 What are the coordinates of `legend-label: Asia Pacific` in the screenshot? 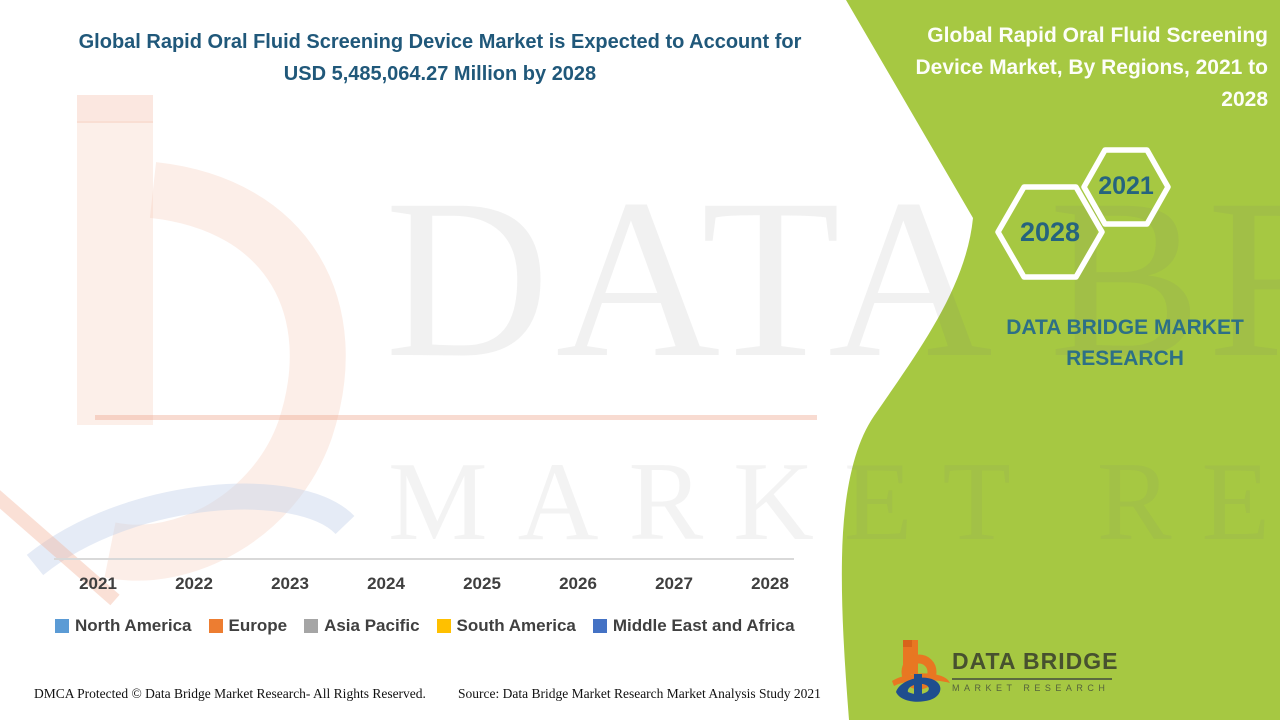 It's located at (372, 625).